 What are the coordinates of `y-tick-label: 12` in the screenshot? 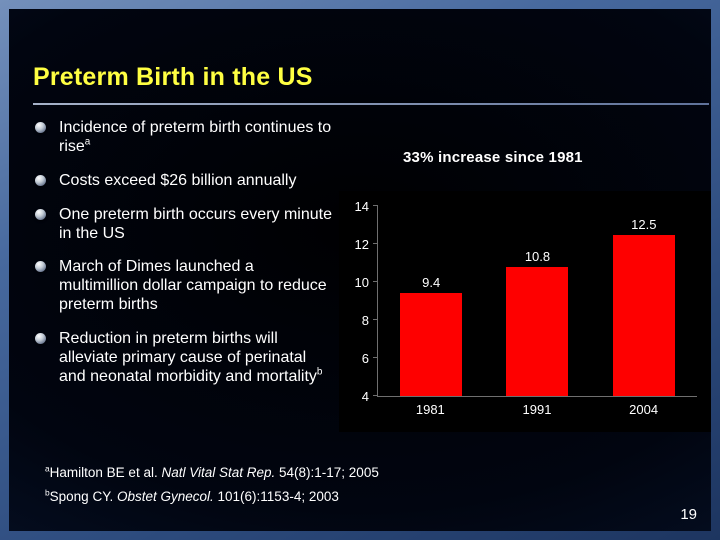 It's located at (361, 244).